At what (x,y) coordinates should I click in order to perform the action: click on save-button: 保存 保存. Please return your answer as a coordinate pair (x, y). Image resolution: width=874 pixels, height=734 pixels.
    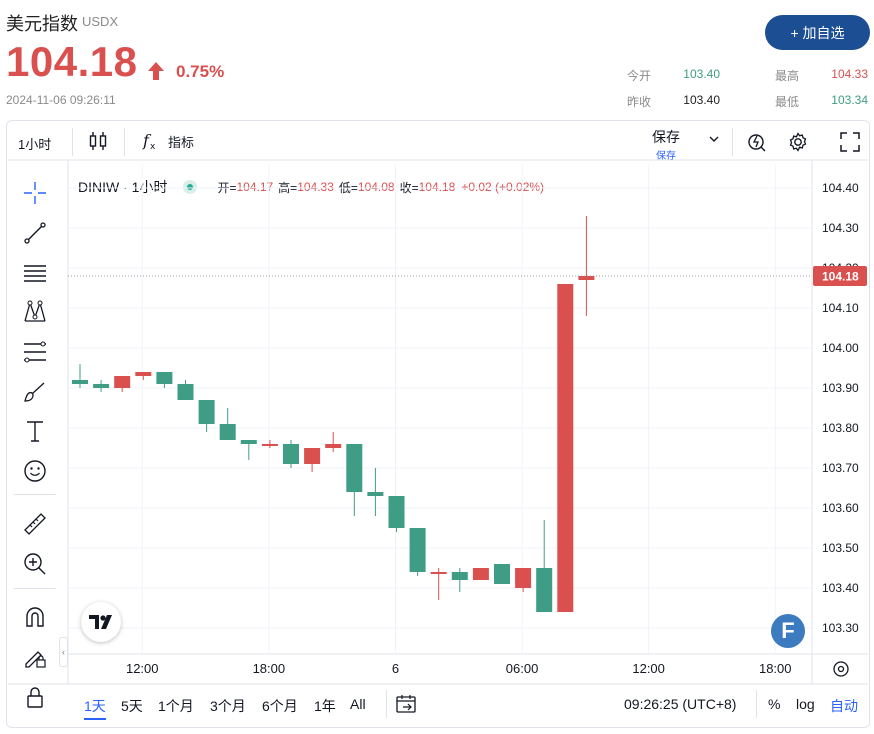
    Looking at the image, I should click on (666, 144).